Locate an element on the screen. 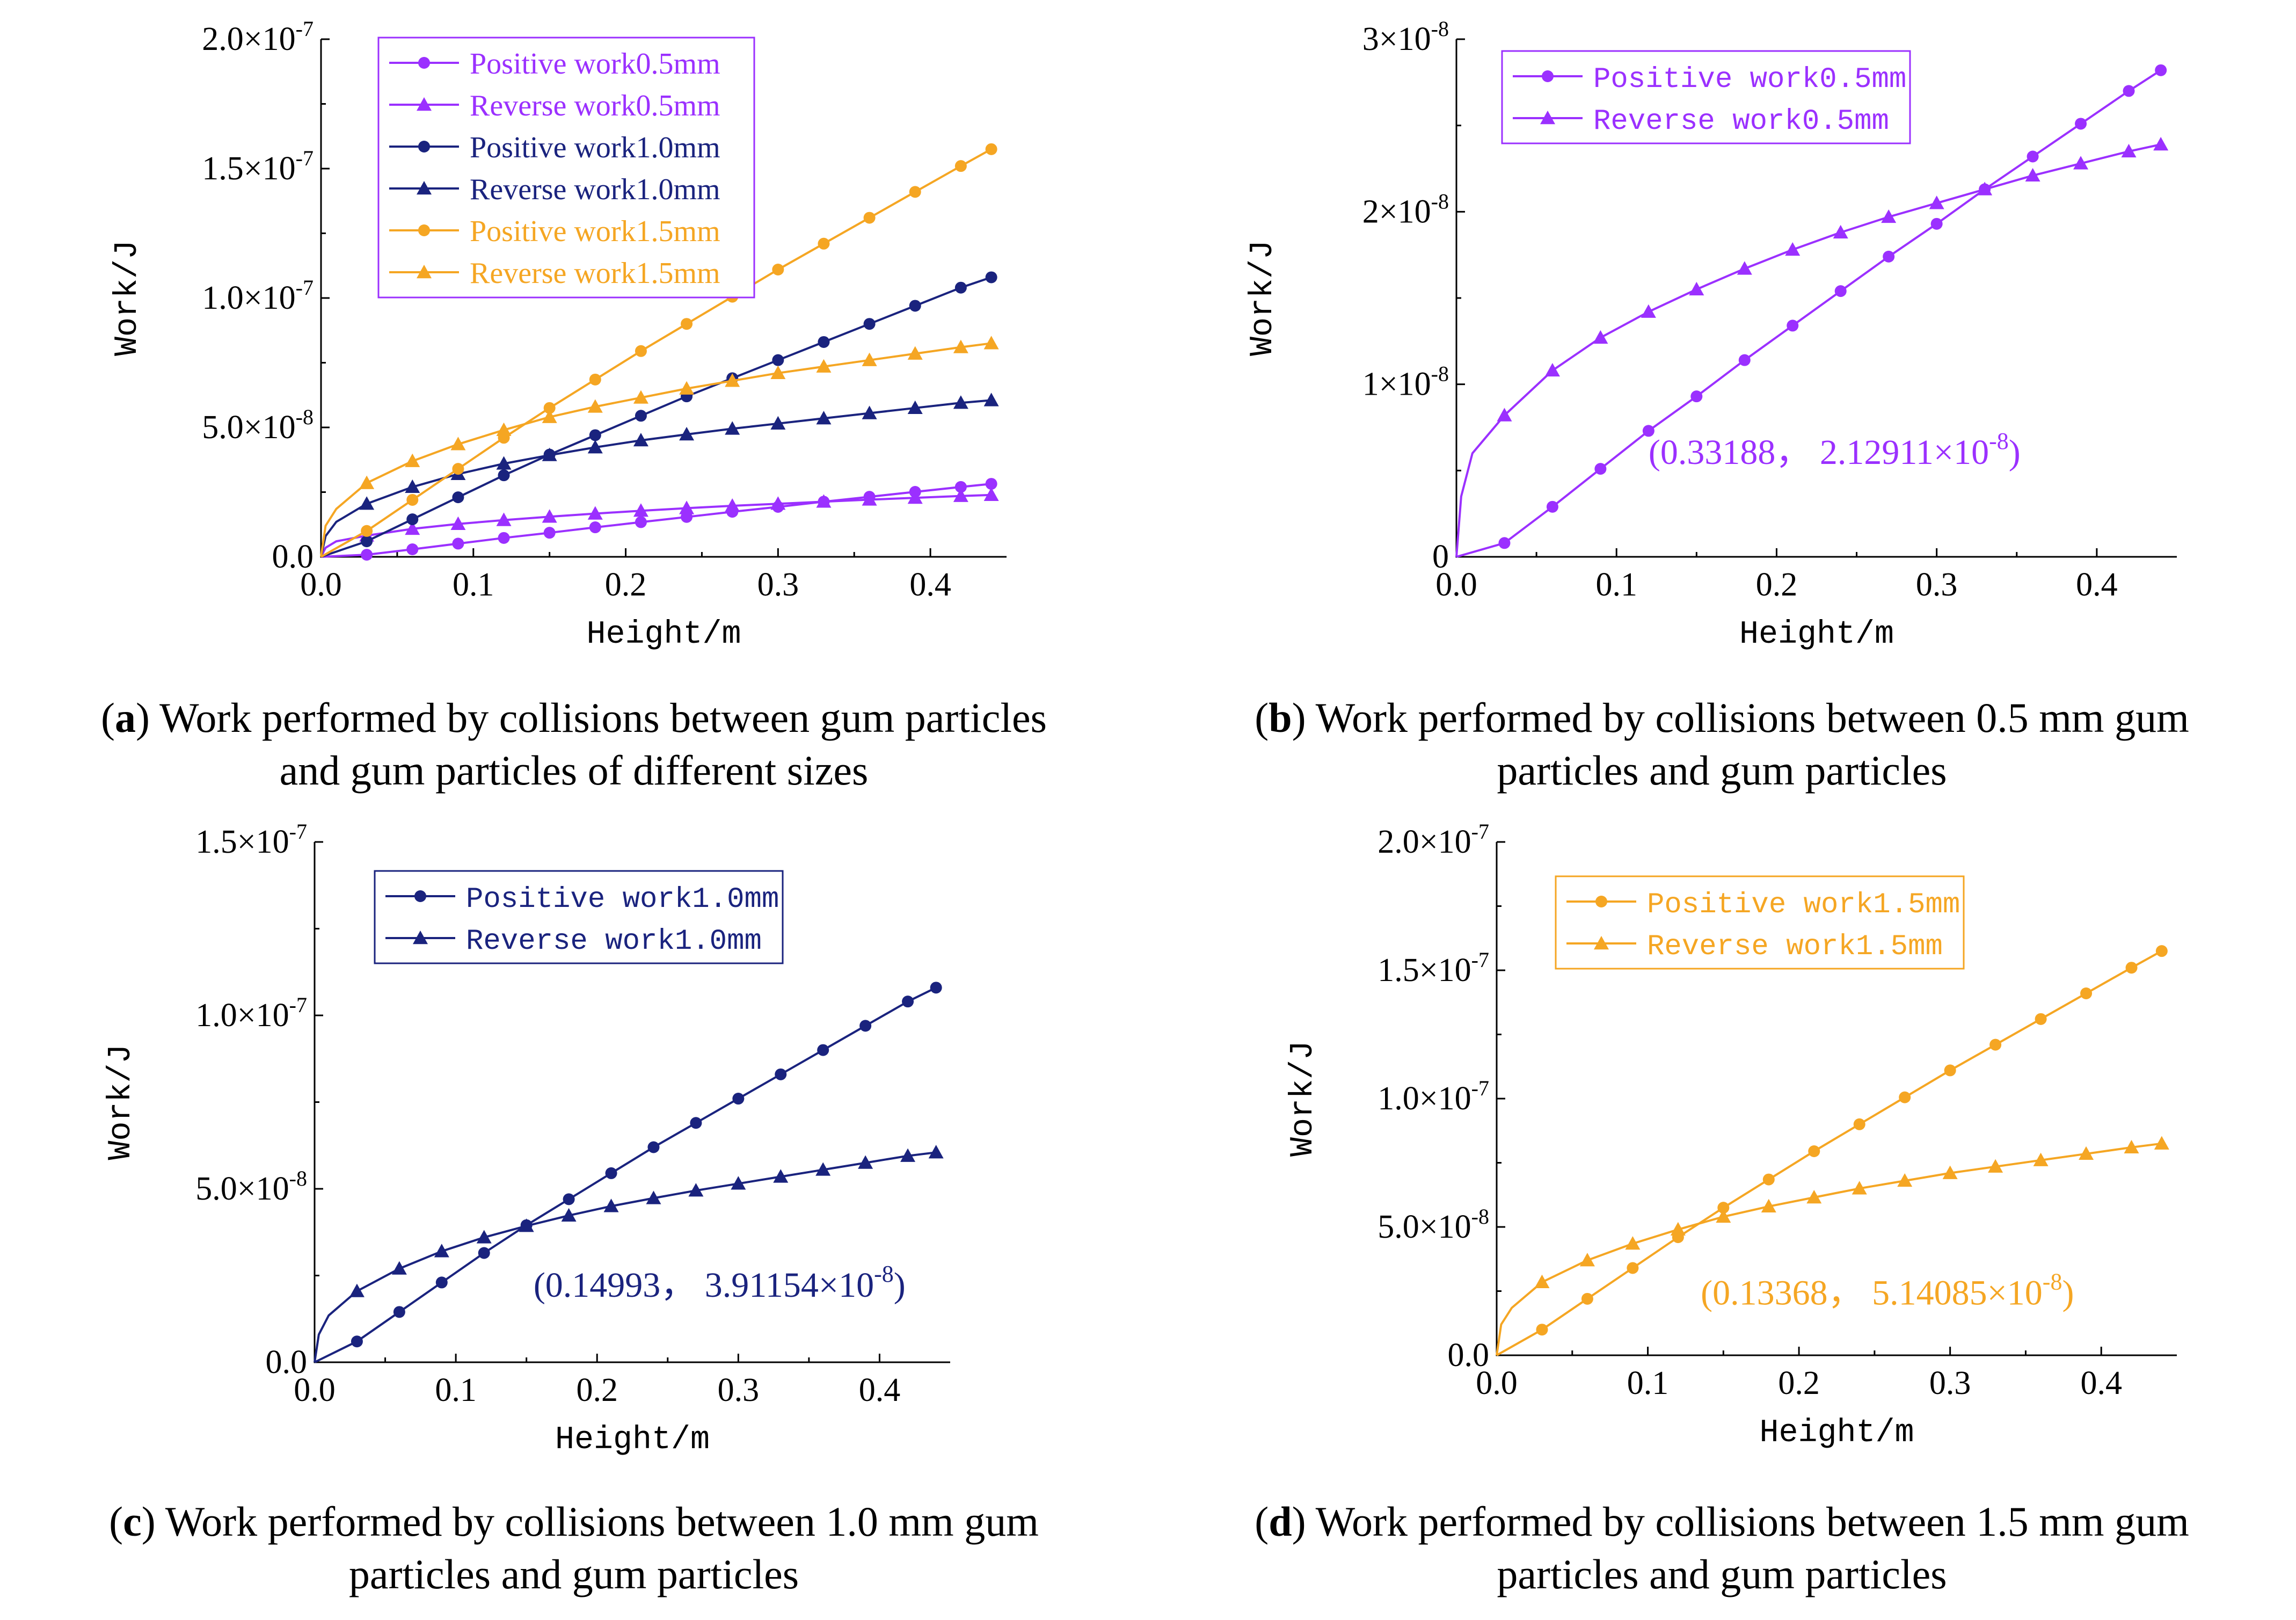  x-tick-label: 0.1 is located at coordinates (1648, 1383).